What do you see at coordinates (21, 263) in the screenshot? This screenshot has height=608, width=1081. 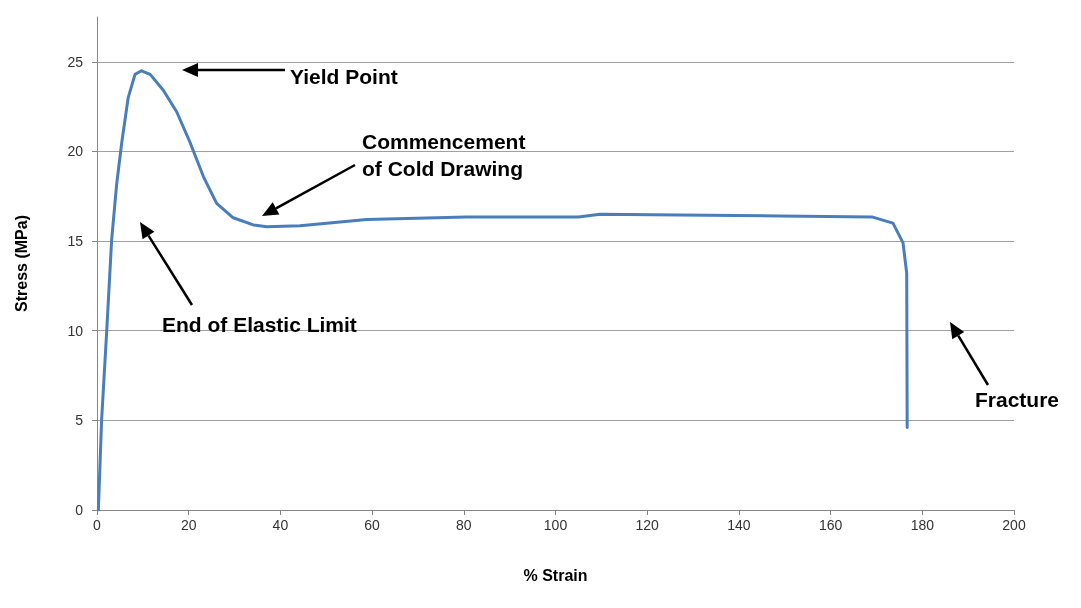 I see `y-axis-title: Stress (MPa)` at bounding box center [21, 263].